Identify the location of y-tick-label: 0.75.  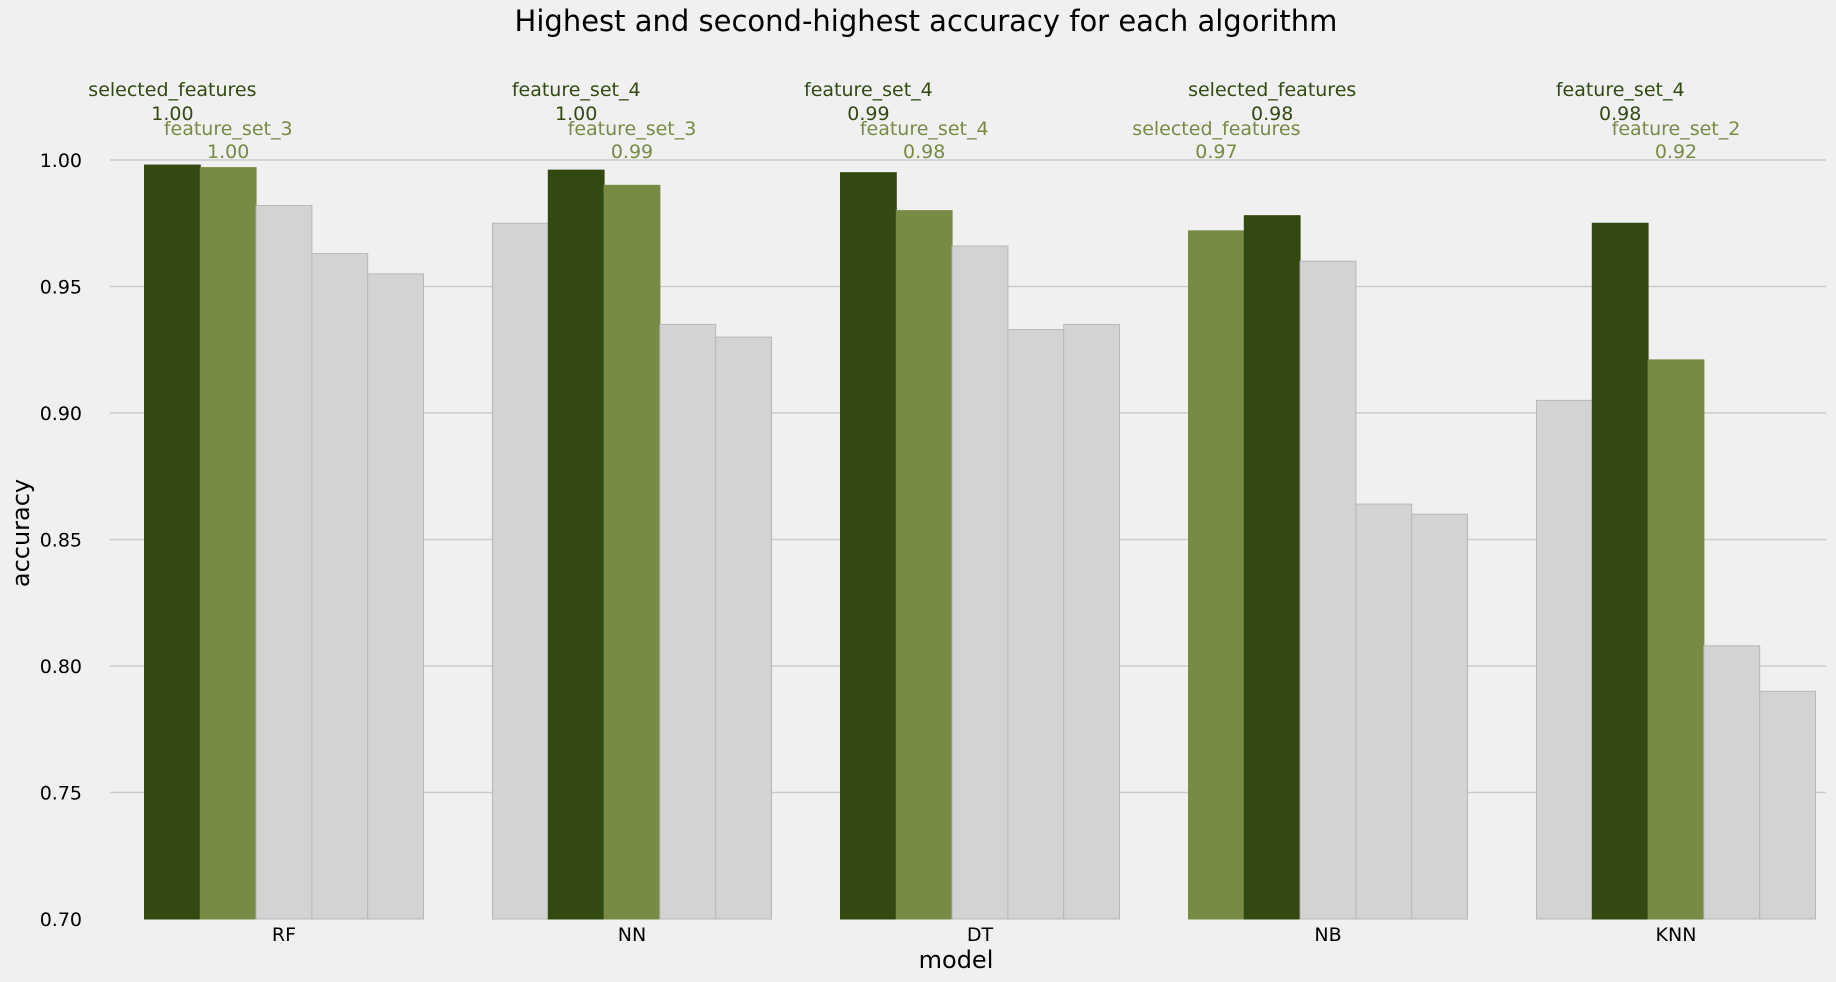
(61, 794).